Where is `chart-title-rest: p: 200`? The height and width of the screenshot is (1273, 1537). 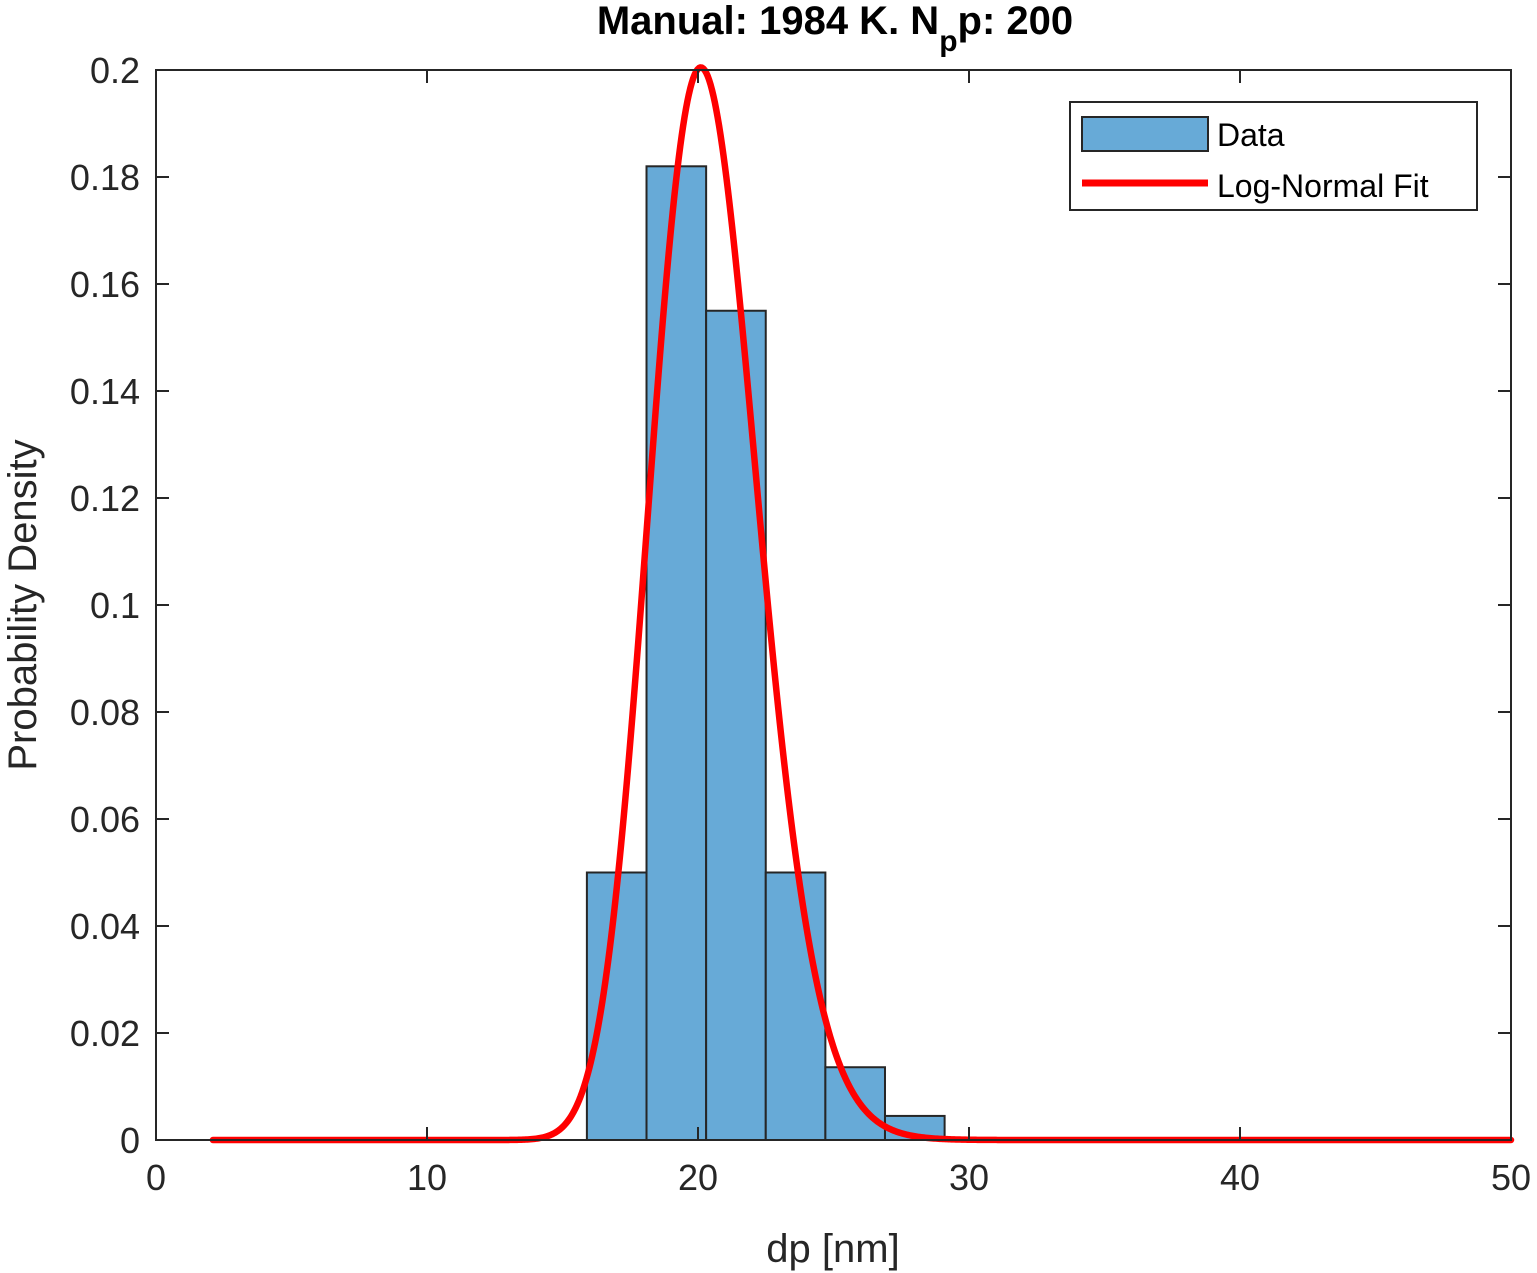 chart-title-rest: p: 200 is located at coordinates (1016, 21).